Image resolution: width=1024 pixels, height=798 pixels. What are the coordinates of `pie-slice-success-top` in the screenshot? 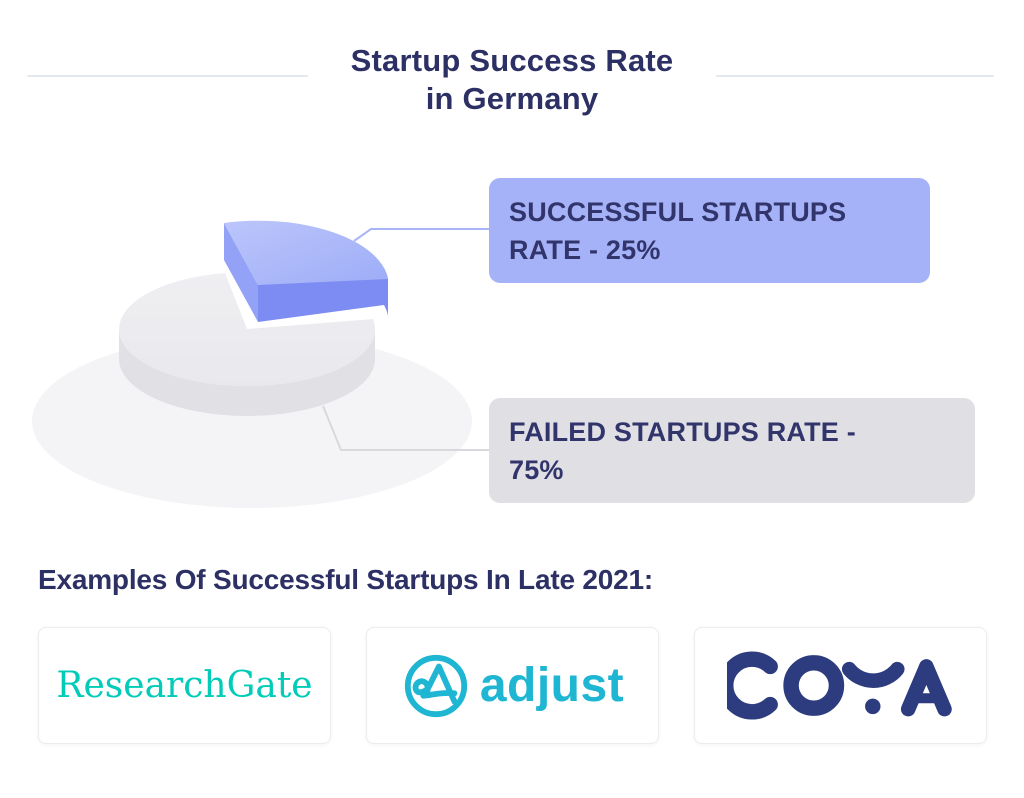 It's located at (306, 252).